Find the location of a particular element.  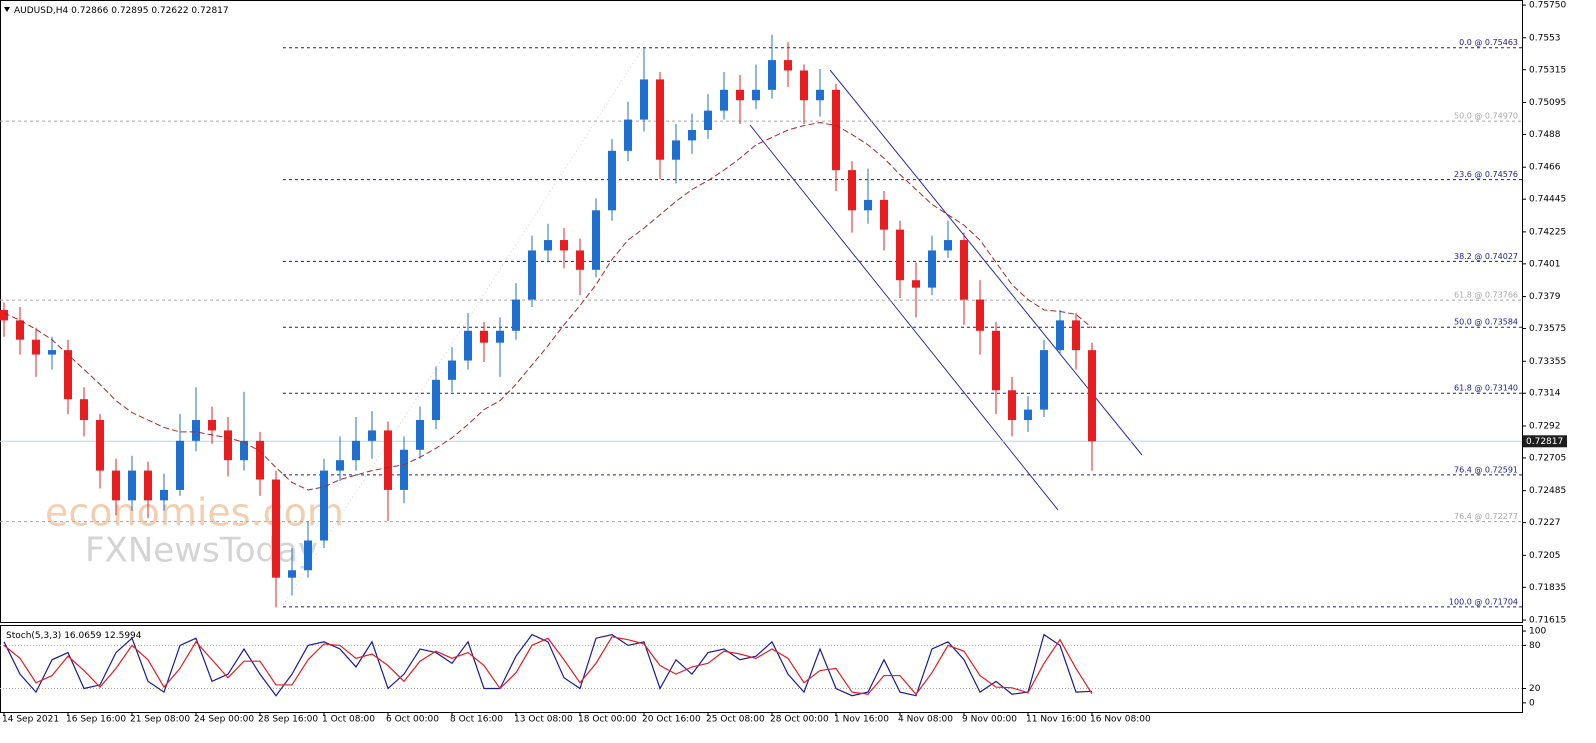

x-tick-label: 14 Sep 2021 is located at coordinates (30, 720).